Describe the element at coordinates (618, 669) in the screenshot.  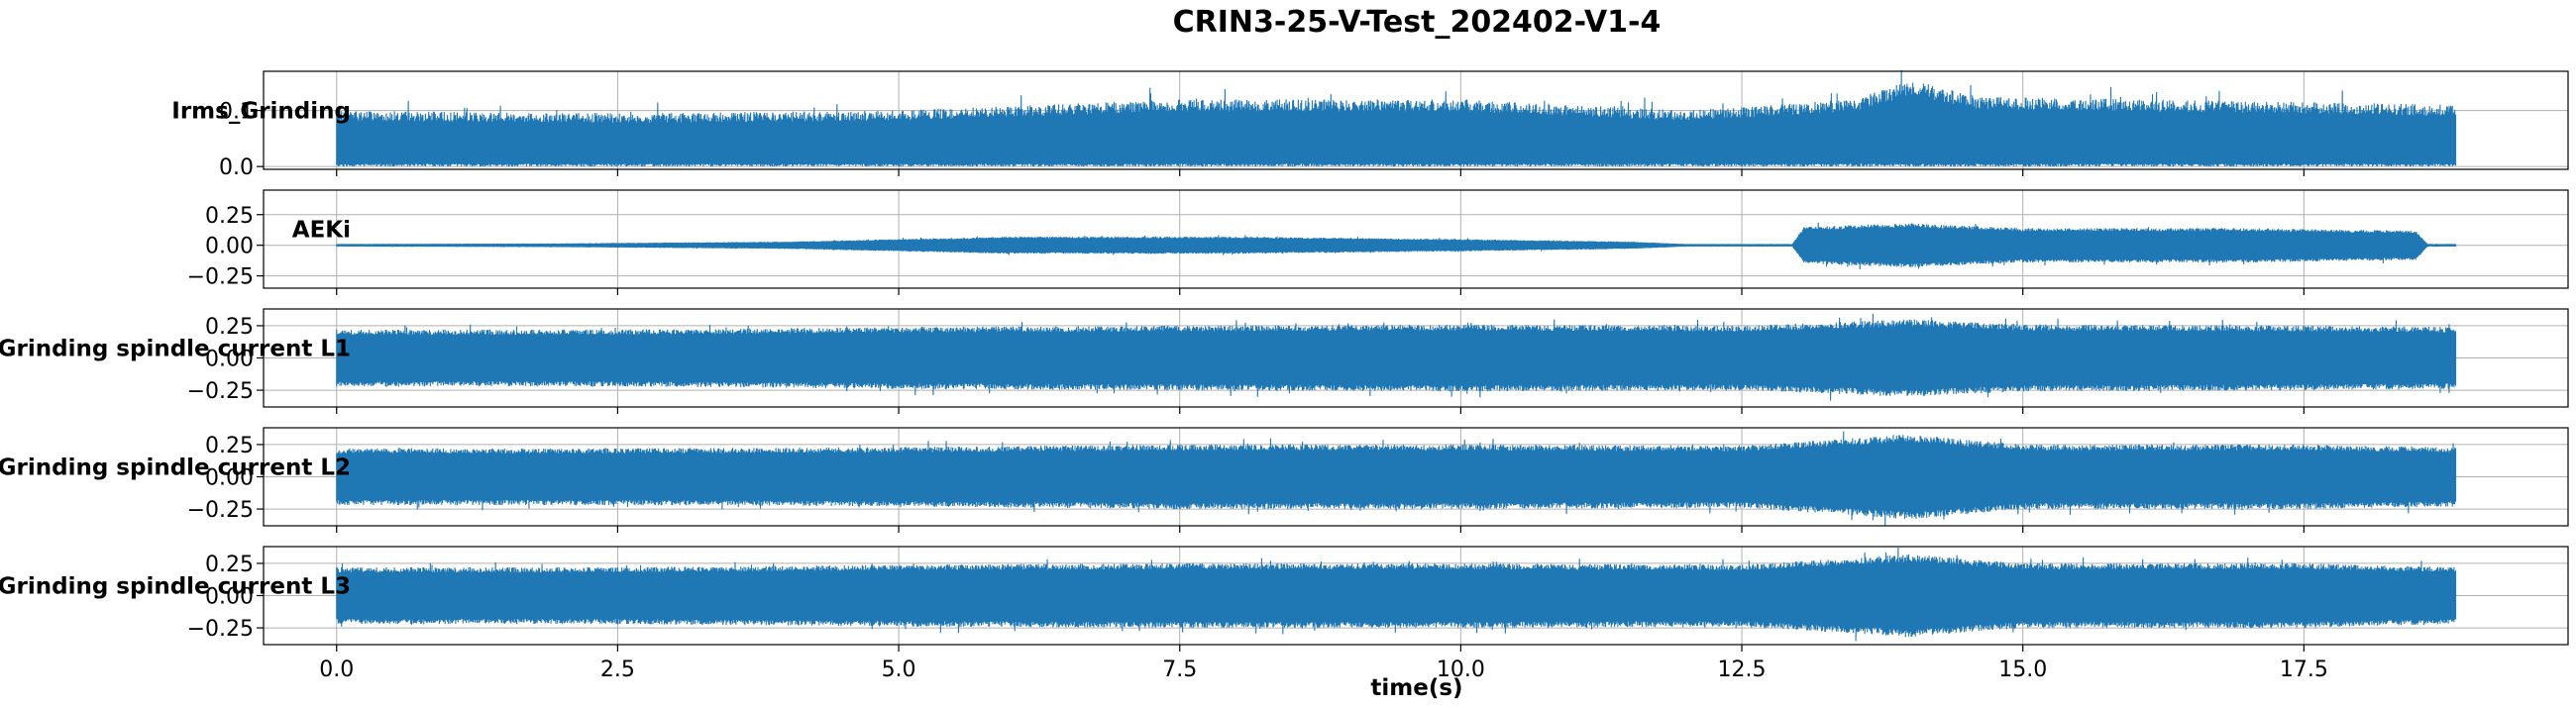
I see `x-tick-label: 2.5` at that location.